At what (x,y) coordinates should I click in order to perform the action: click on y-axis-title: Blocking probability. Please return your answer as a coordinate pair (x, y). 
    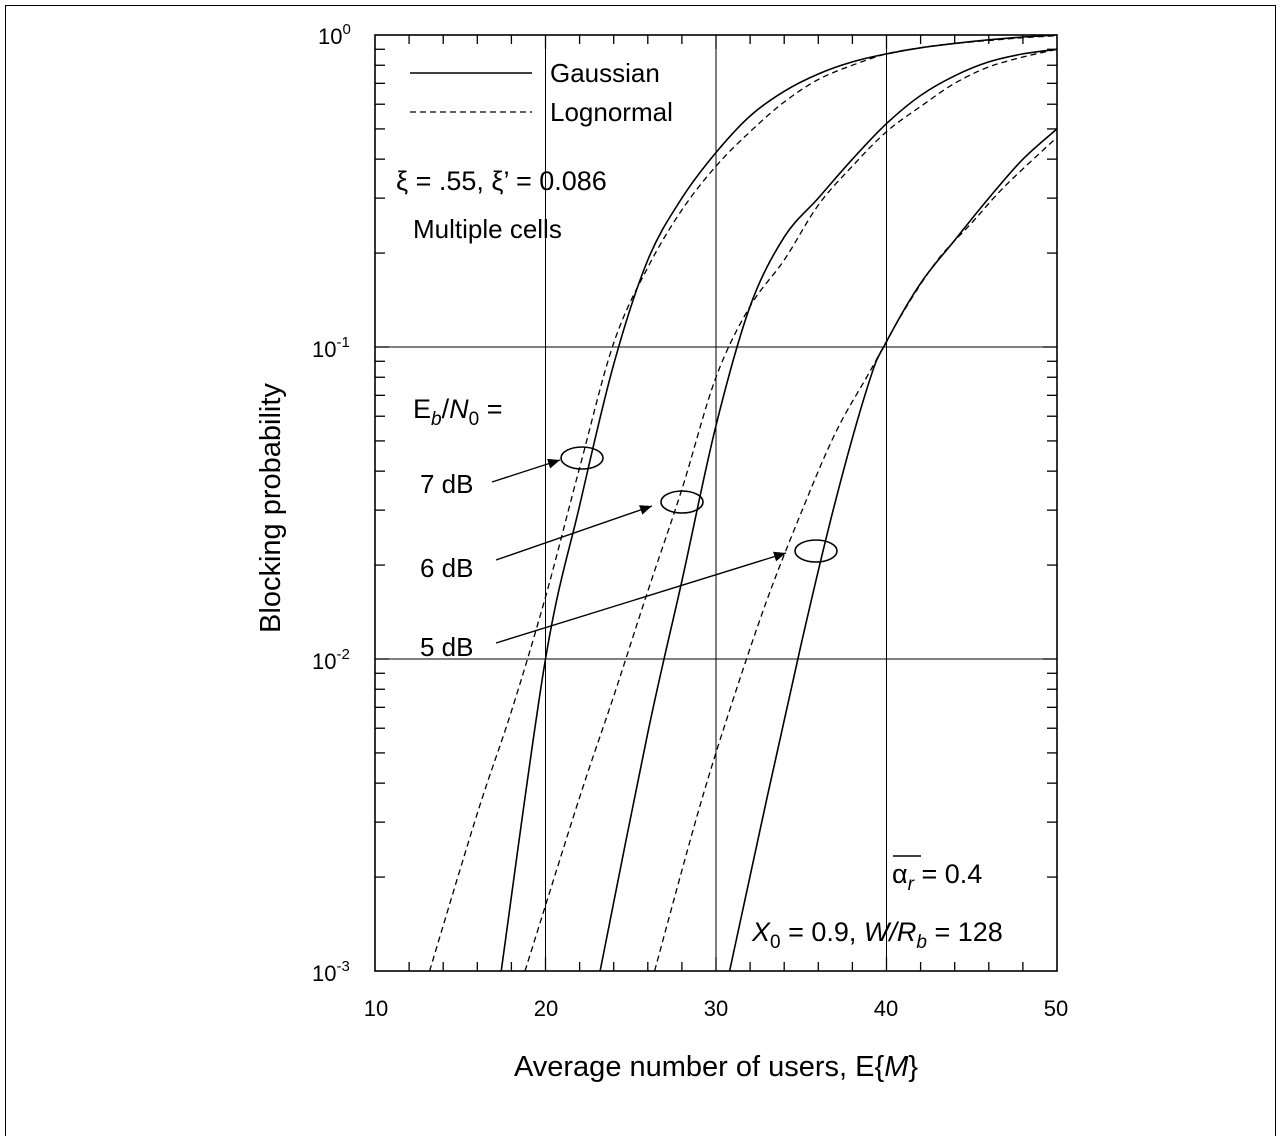
    Looking at the image, I should click on (271, 508).